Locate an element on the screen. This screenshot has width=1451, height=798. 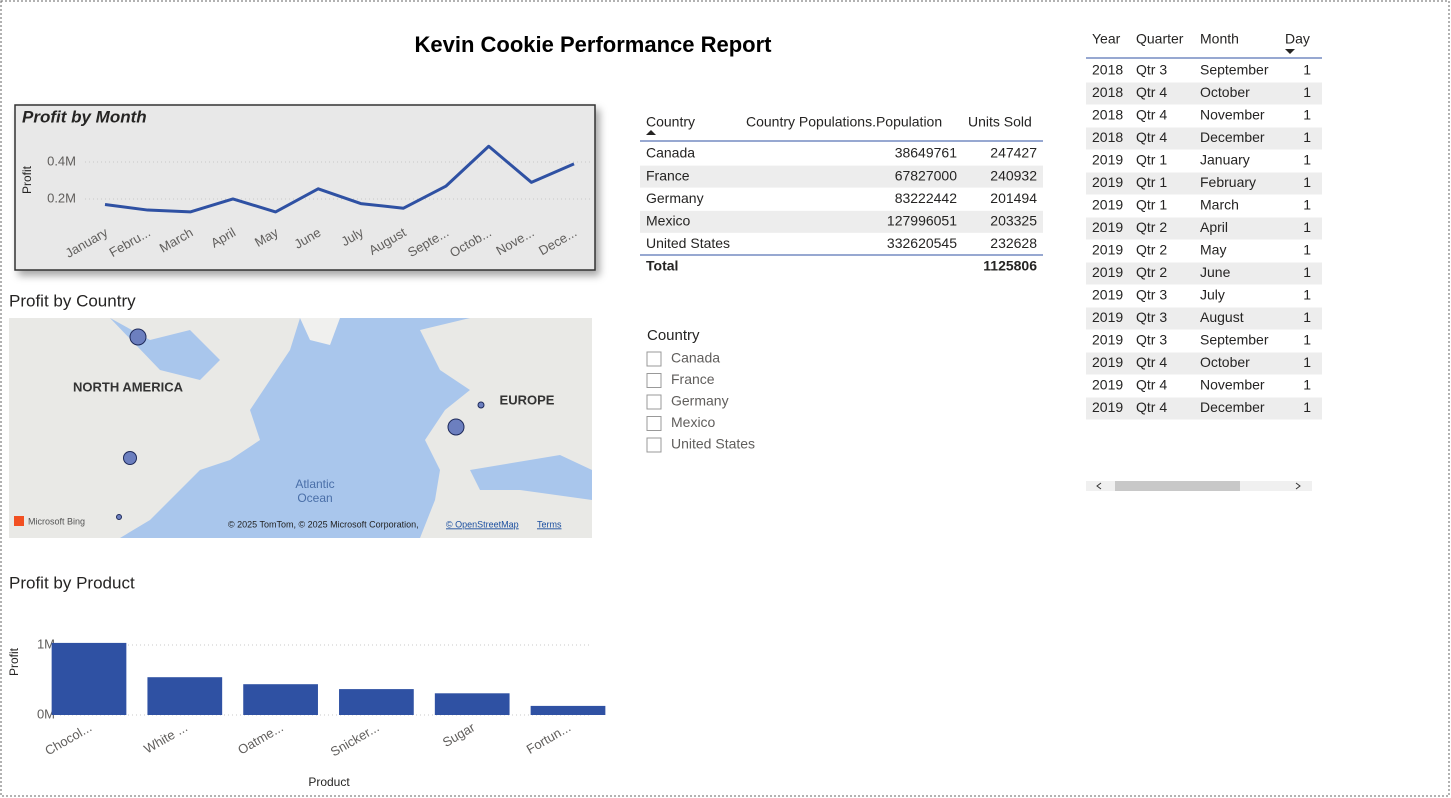
map-label: NORTH AMERICA is located at coordinates (128, 386).